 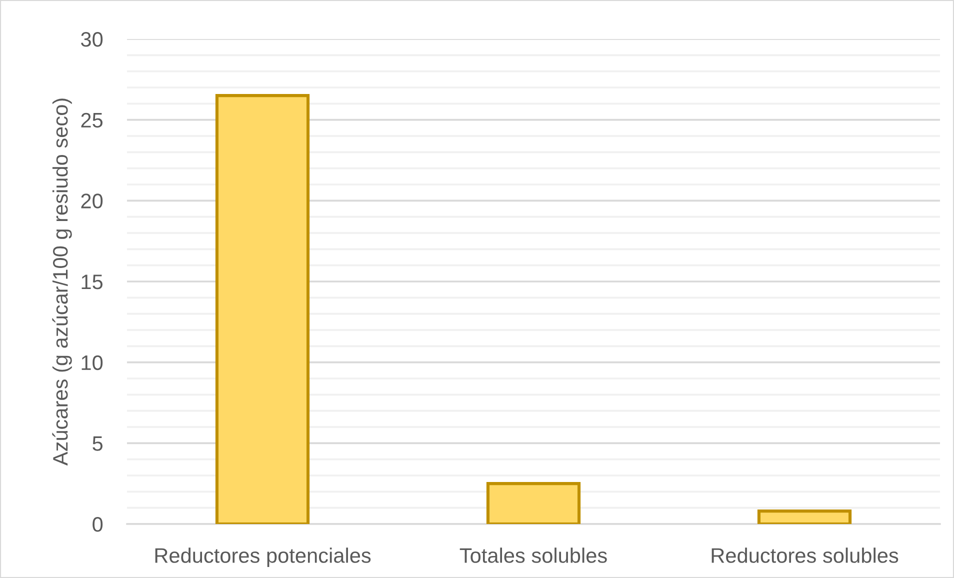 I want to click on y-tick-label: 20, so click(x=92, y=201).